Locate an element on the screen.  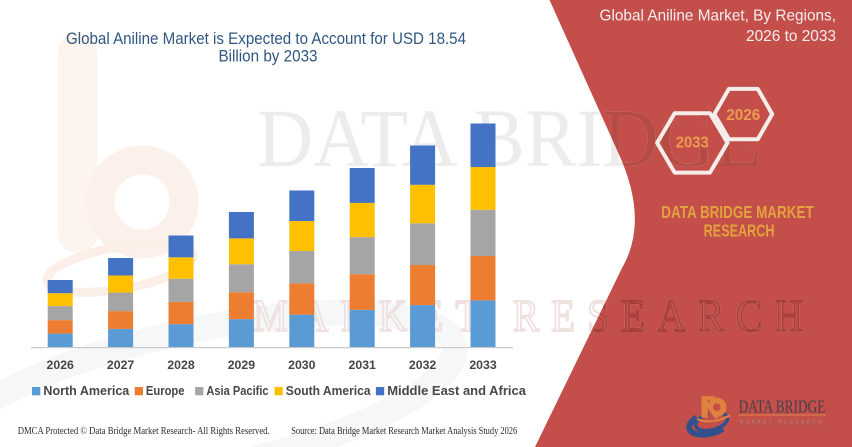
svg-text: North America is located at coordinates (86, 390).